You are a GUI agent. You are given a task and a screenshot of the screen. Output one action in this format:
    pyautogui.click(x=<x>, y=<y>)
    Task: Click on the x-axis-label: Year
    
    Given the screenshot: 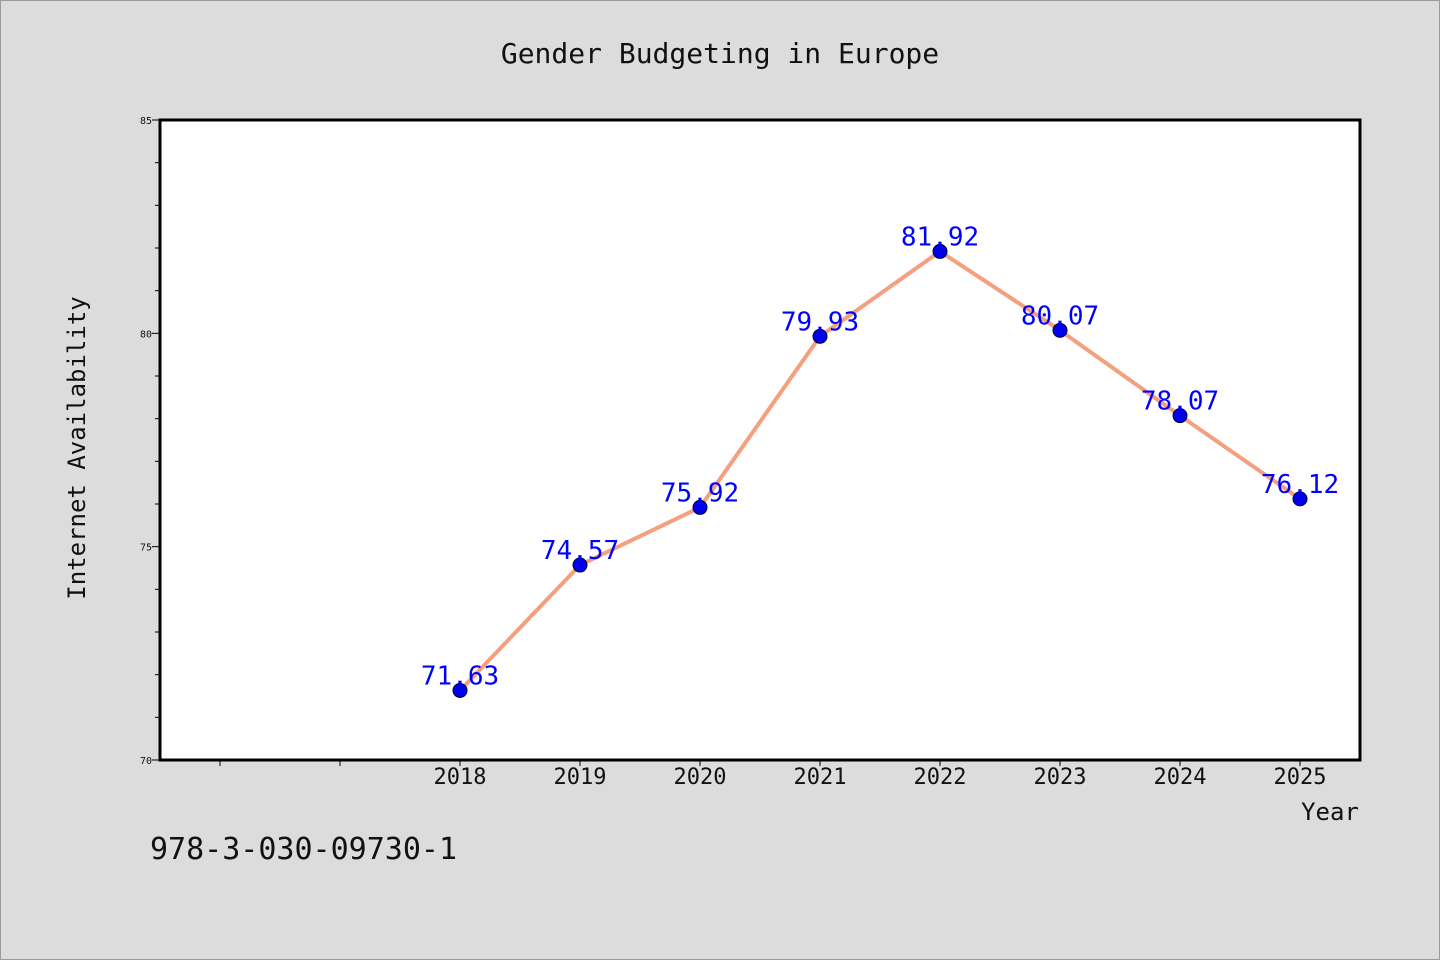 What is the action you would take?
    pyautogui.click(x=1330, y=812)
    